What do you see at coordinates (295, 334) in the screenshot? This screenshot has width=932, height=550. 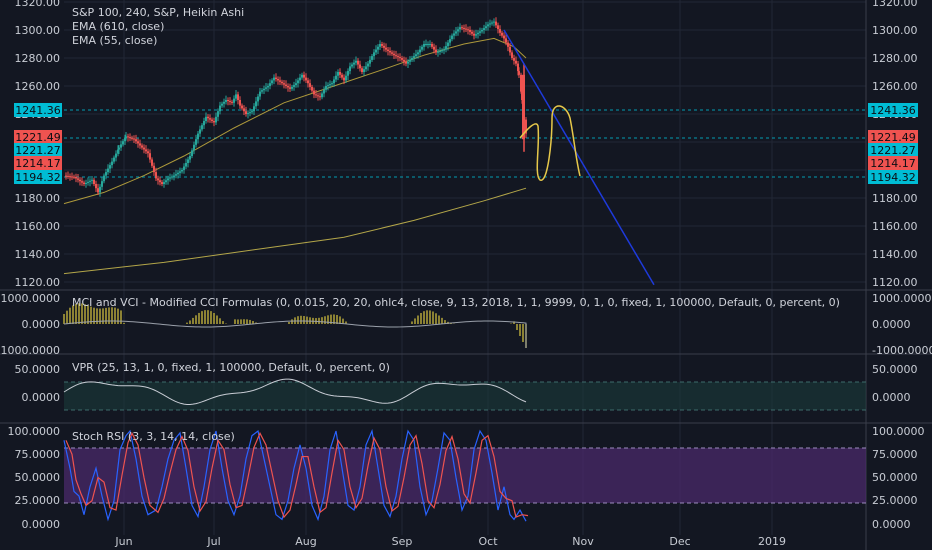 I see `mci-line` at bounding box center [295, 334].